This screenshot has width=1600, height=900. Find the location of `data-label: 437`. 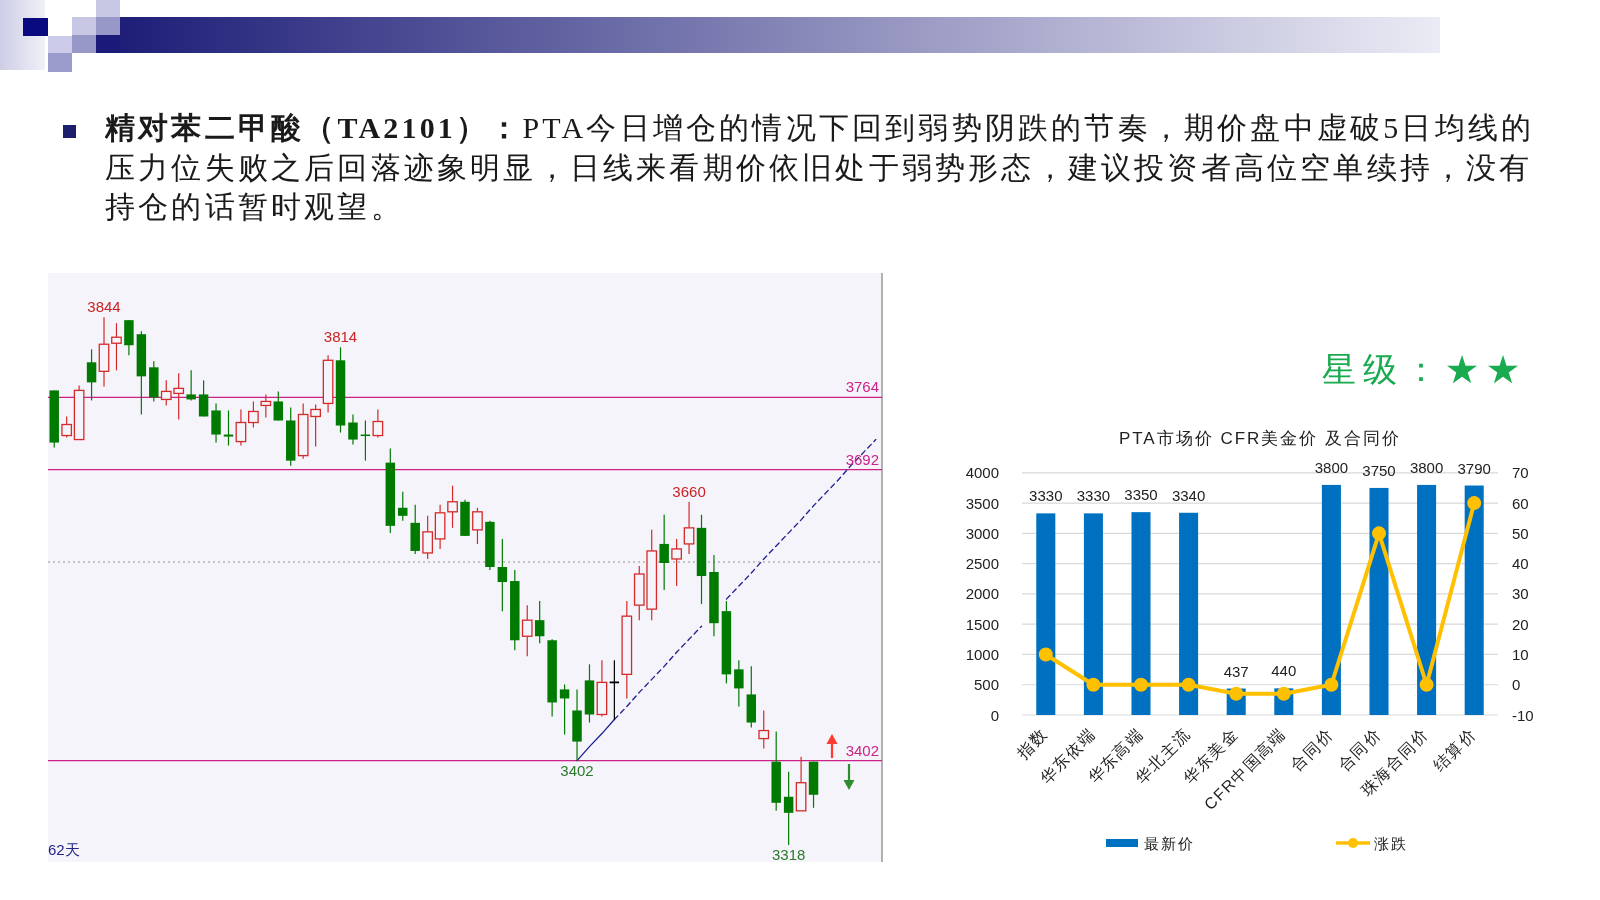

data-label: 437 is located at coordinates (1236, 671).